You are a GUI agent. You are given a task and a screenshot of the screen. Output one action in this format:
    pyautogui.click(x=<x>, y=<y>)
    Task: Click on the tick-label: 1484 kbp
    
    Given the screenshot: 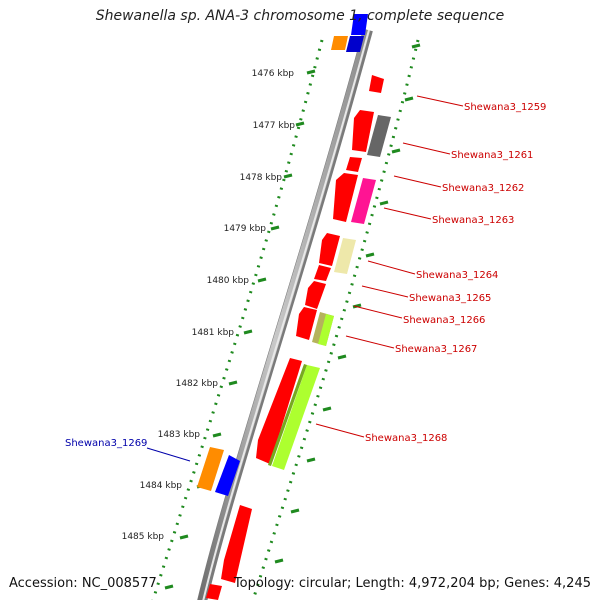 What is the action you would take?
    pyautogui.click(x=161, y=486)
    